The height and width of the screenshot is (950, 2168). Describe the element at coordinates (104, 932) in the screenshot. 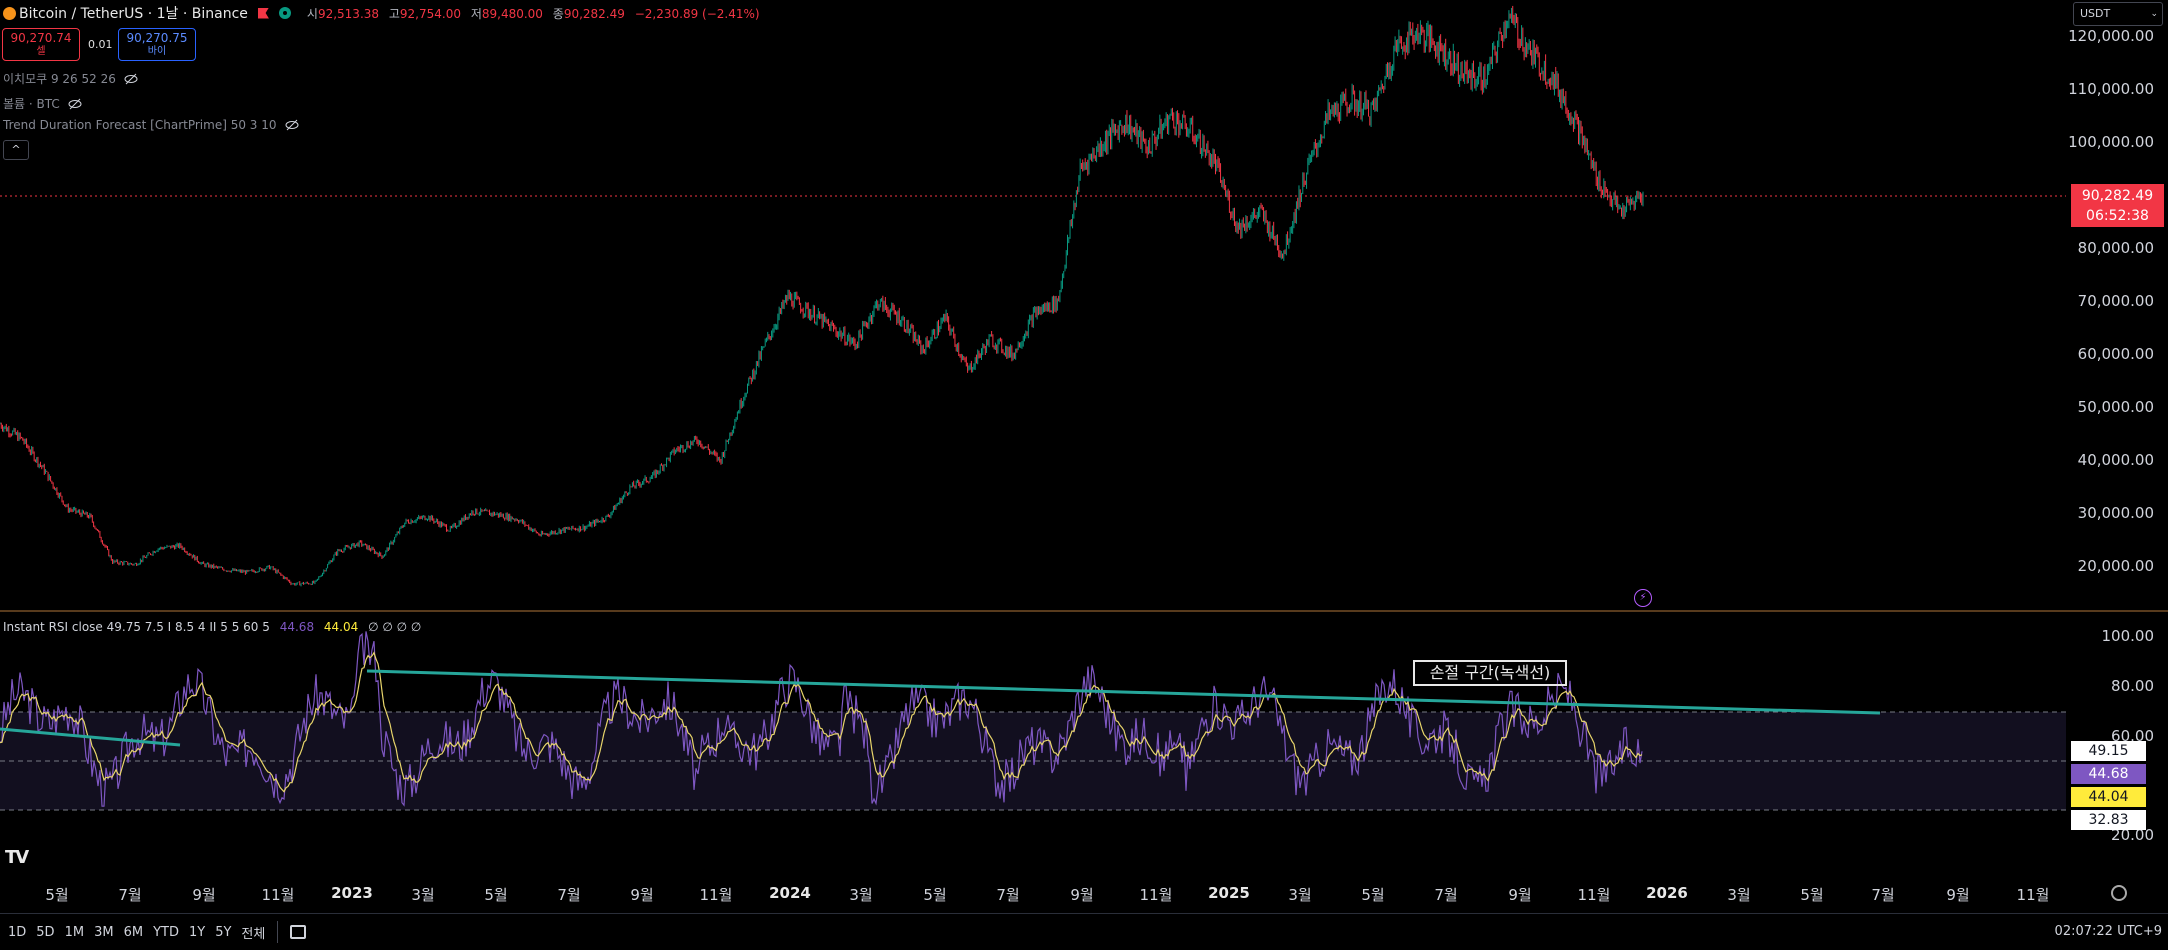

I see `range-3m: 3M` at that location.